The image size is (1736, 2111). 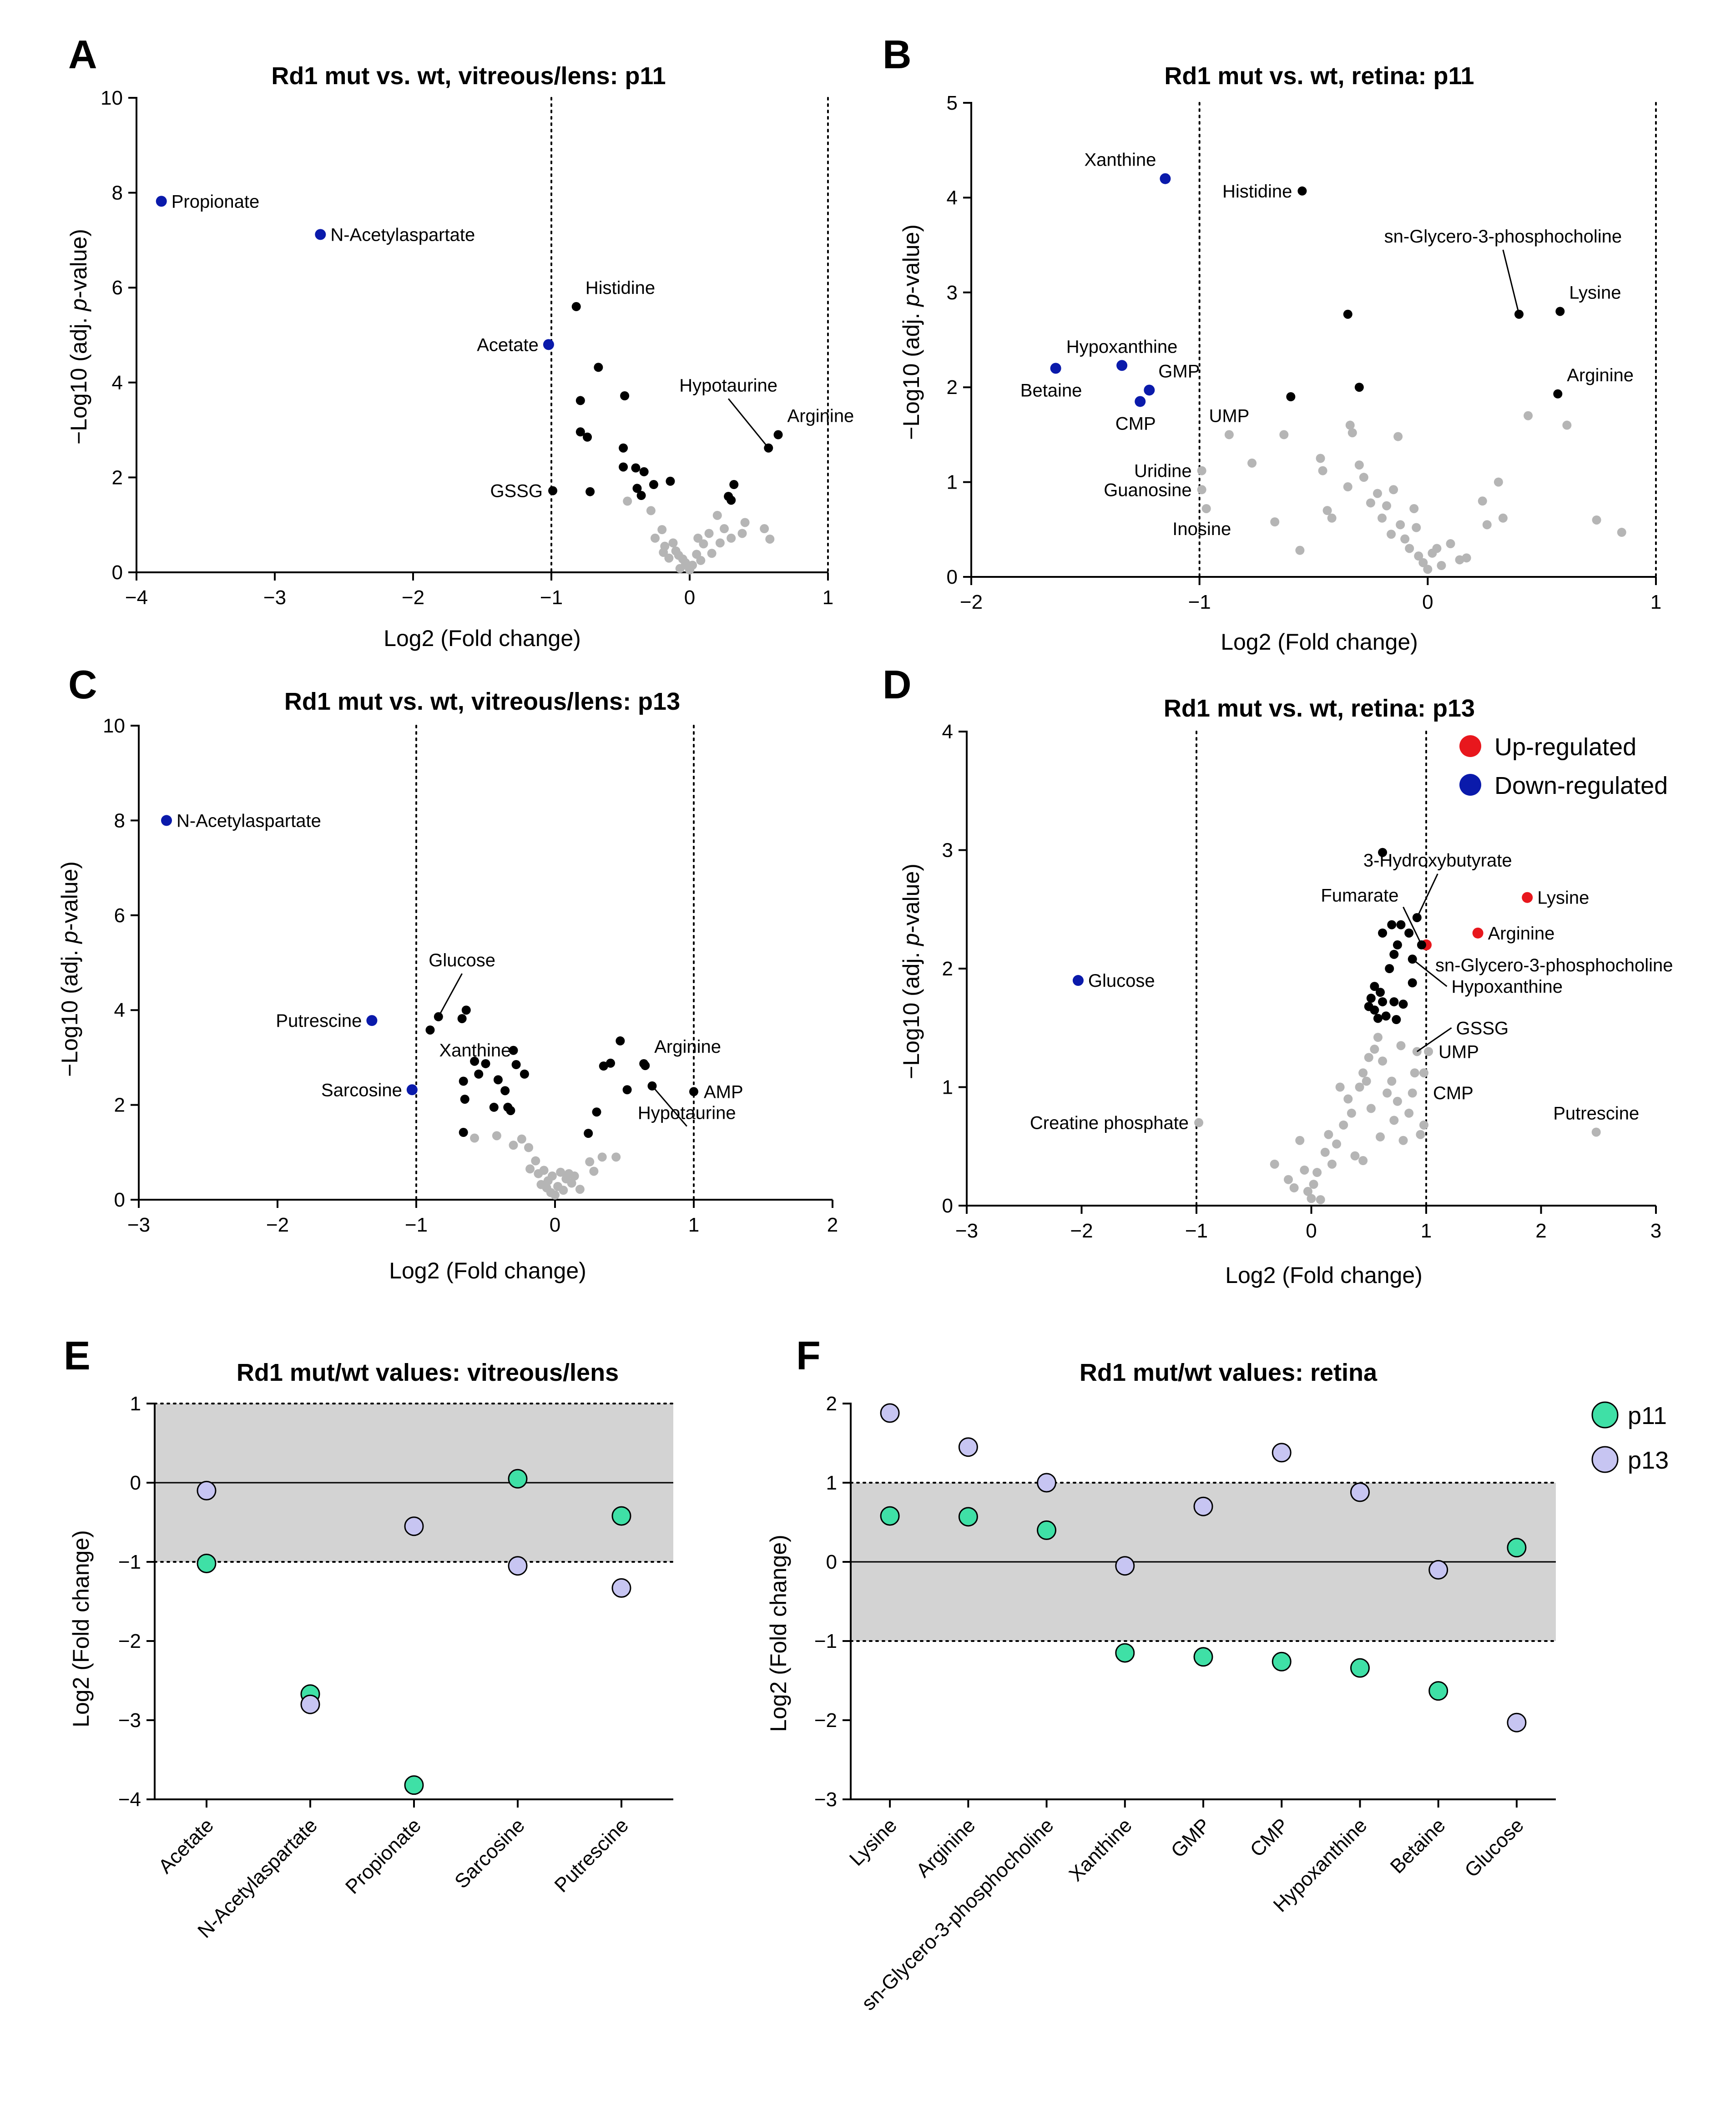 What do you see at coordinates (414, 1785) in the screenshot?
I see `panel-e-point-p11-propionate` at bounding box center [414, 1785].